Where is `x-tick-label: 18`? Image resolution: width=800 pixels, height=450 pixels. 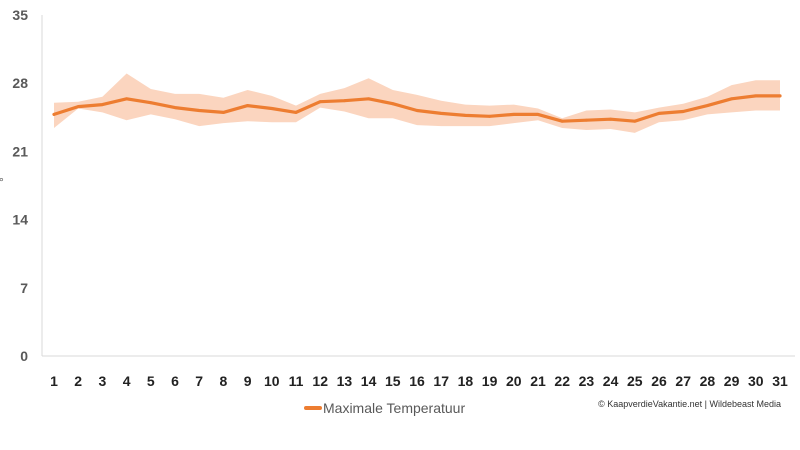 x-tick-label: 18 is located at coordinates (466, 381).